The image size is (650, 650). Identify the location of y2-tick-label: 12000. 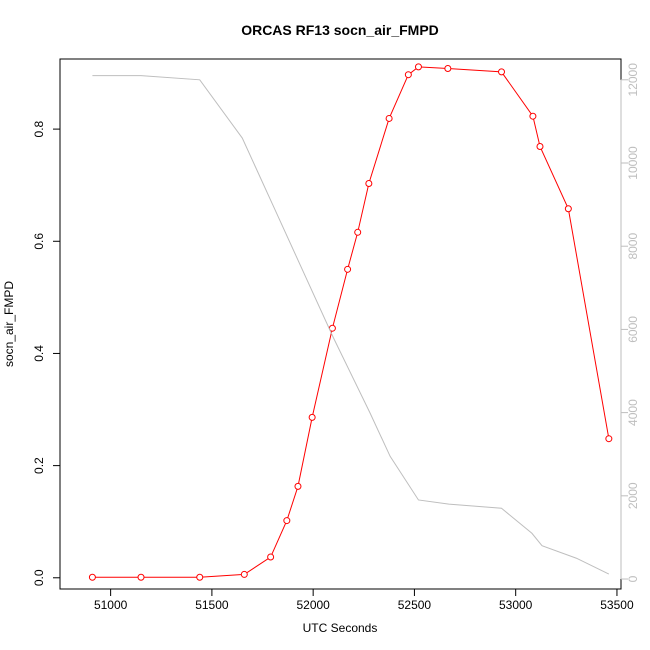
(633, 80).